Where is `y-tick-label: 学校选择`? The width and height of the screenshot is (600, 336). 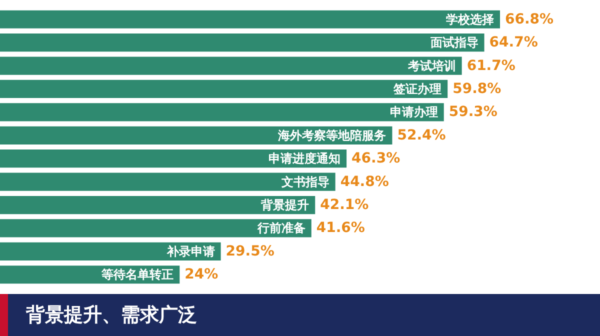 y-tick-label: 学校选择 is located at coordinates (470, 19).